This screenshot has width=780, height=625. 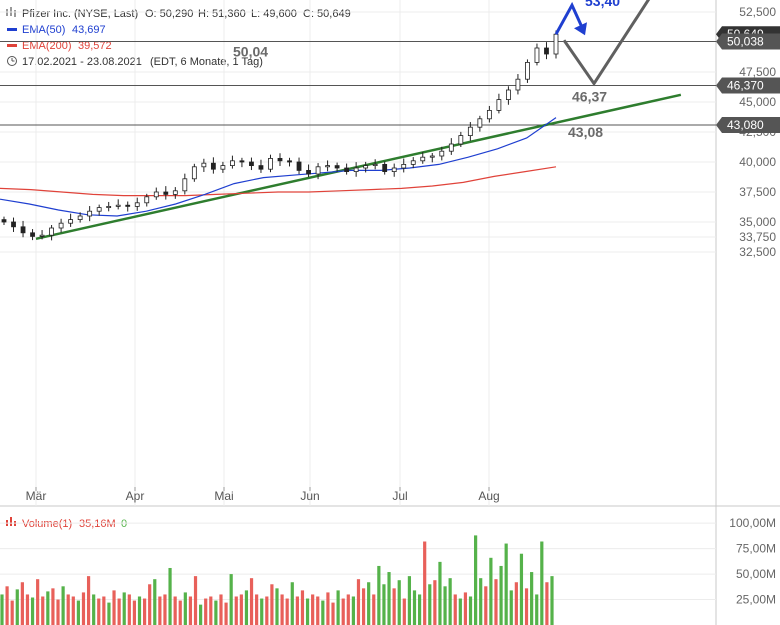 I want to click on volume-label: Volume(1), so click(x=47, y=524).